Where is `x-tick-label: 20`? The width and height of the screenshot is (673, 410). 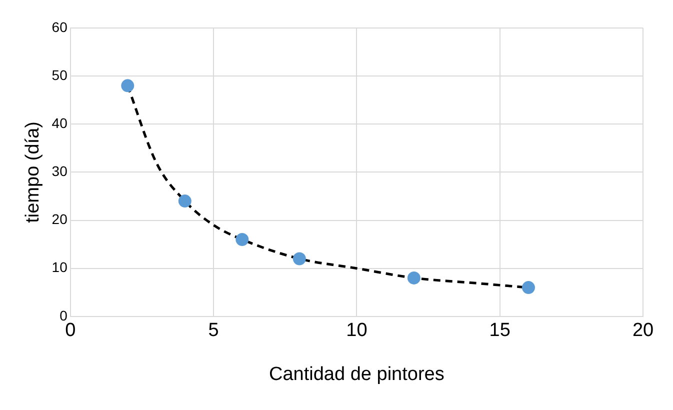
x-tick-label: 20 is located at coordinates (643, 331).